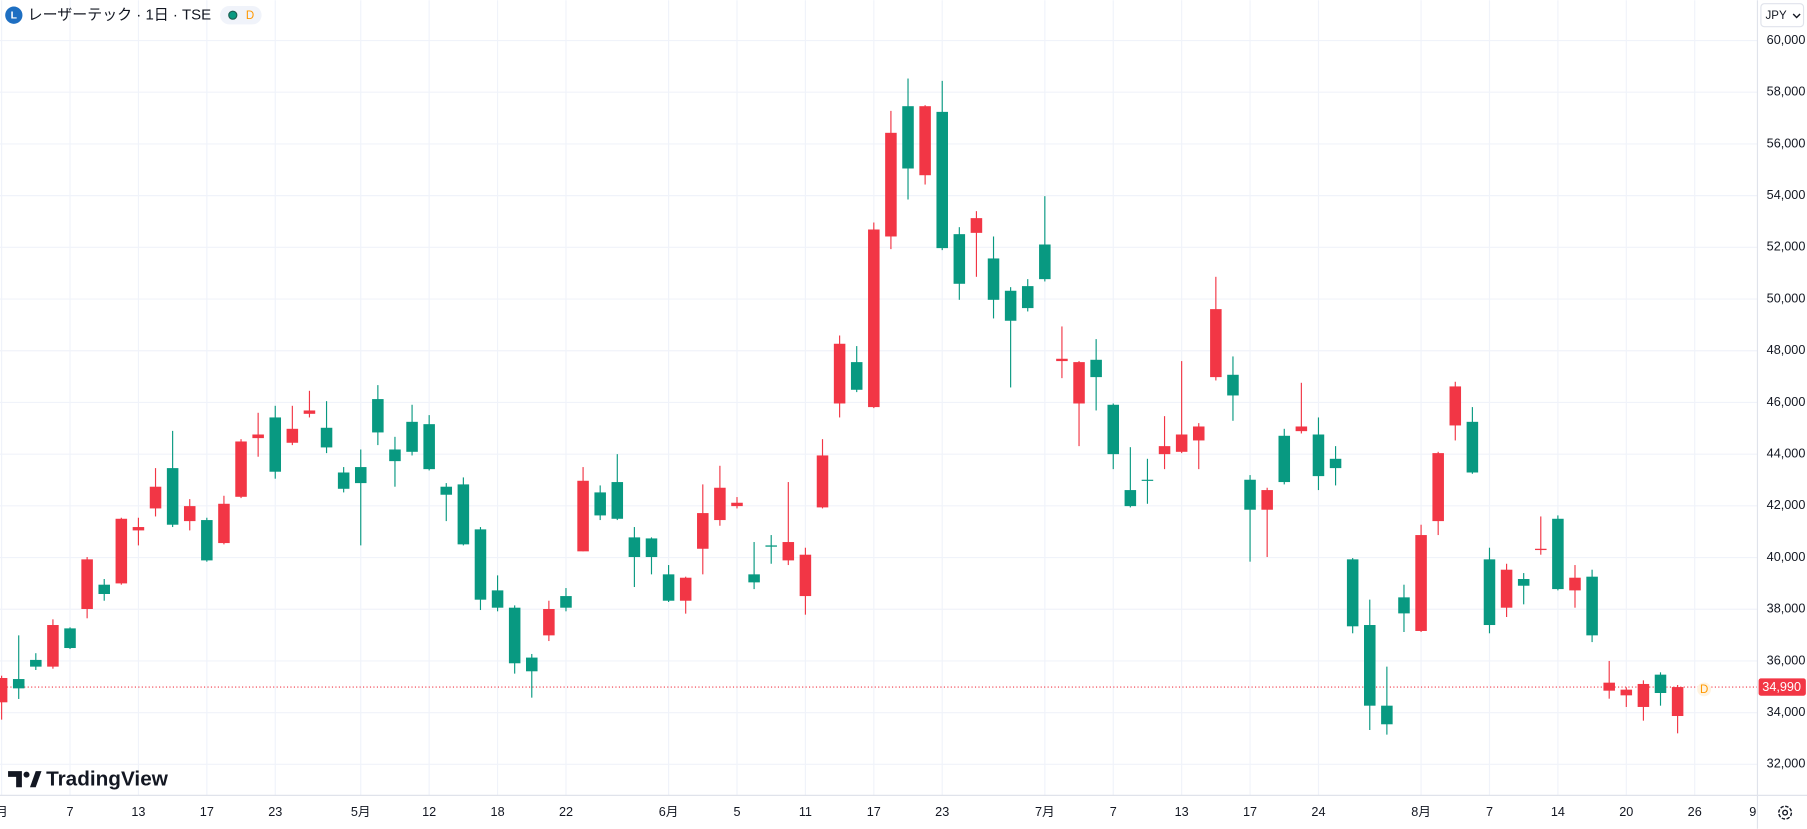  What do you see at coordinates (736, 812) in the screenshot?
I see `x-tick-label: 5` at bounding box center [736, 812].